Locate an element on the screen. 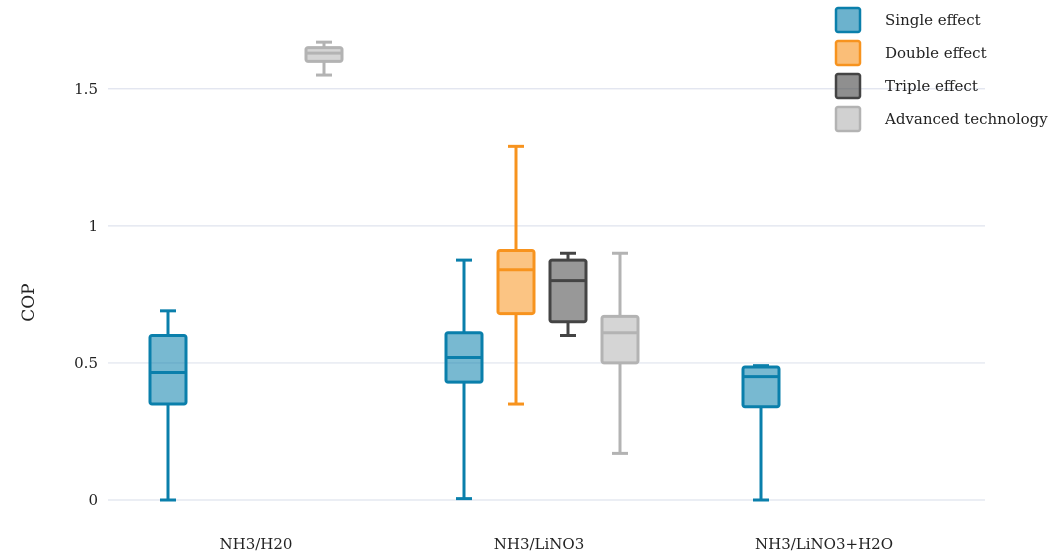 The width and height of the screenshot is (1060, 557). y-tick-label: 0.5 is located at coordinates (86, 363).